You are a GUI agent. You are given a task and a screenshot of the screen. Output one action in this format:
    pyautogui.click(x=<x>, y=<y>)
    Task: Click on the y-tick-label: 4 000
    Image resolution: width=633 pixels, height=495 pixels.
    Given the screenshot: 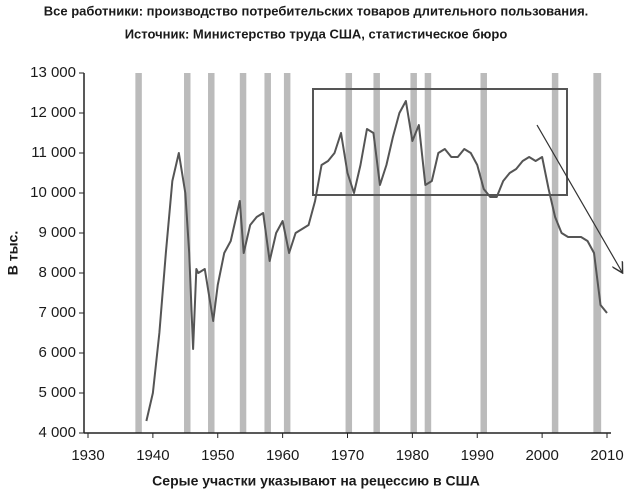 What is the action you would take?
    pyautogui.click(x=57, y=432)
    